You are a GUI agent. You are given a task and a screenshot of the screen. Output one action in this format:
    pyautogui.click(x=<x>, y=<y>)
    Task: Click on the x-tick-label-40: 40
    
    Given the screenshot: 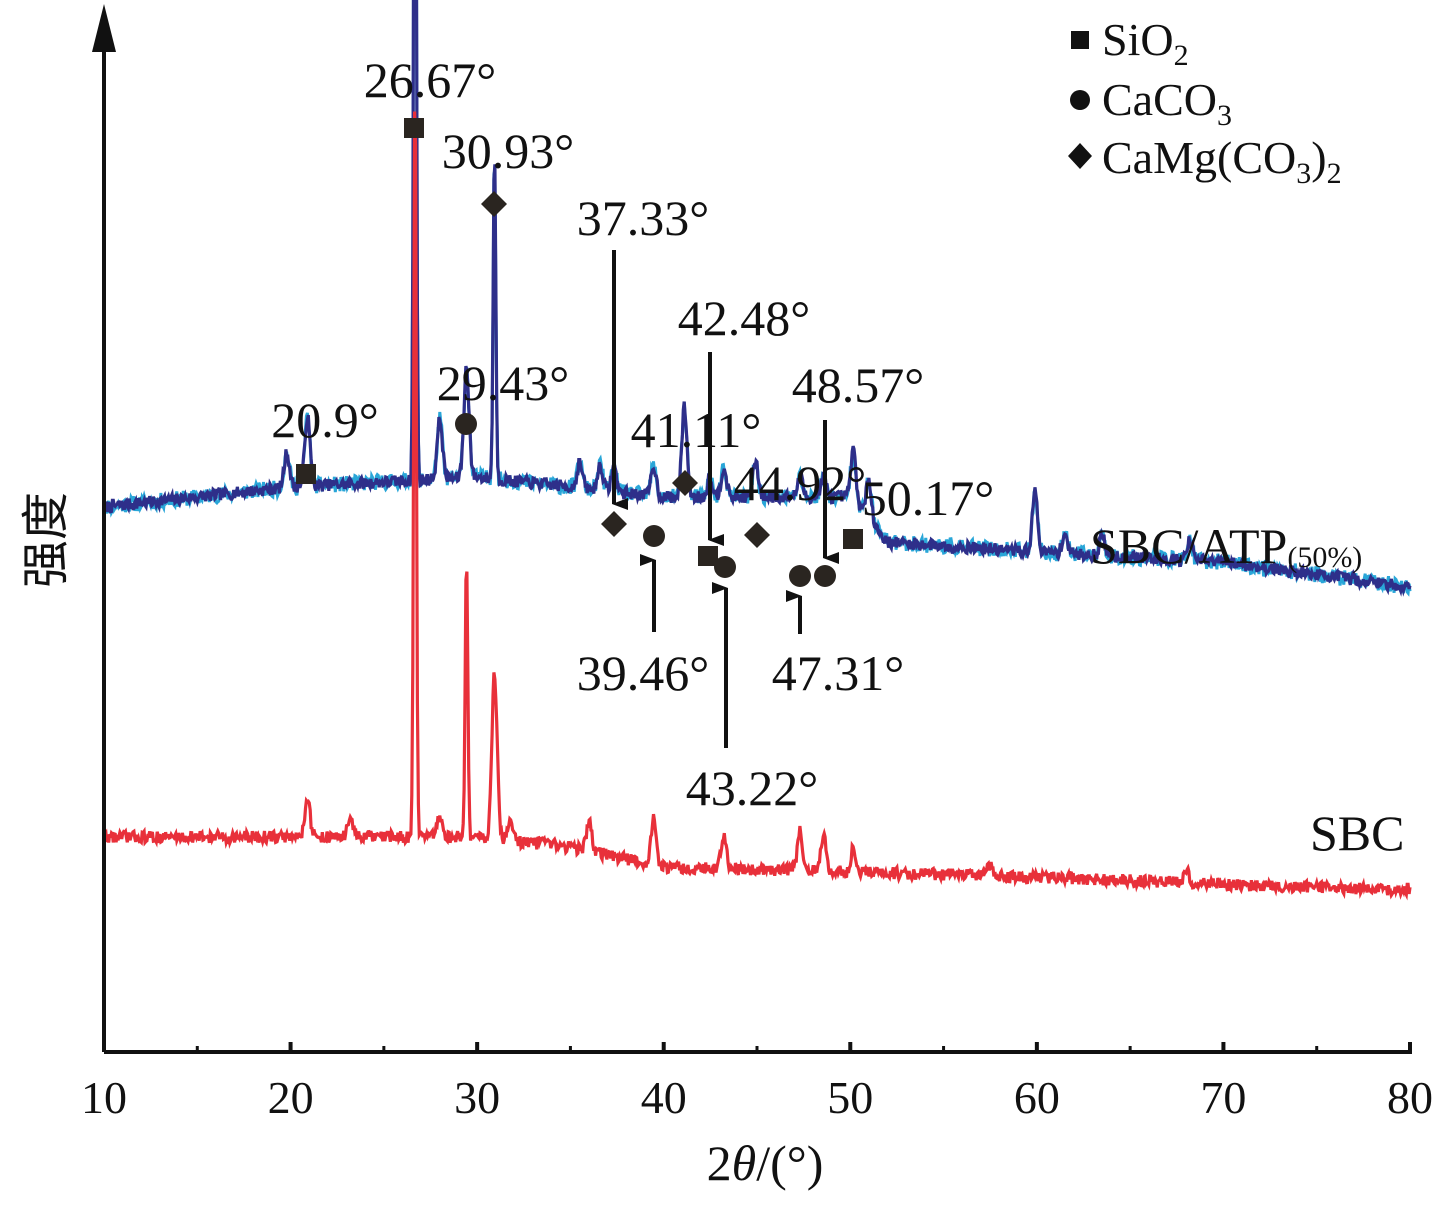 What is the action you would take?
    pyautogui.click(x=664, y=1097)
    